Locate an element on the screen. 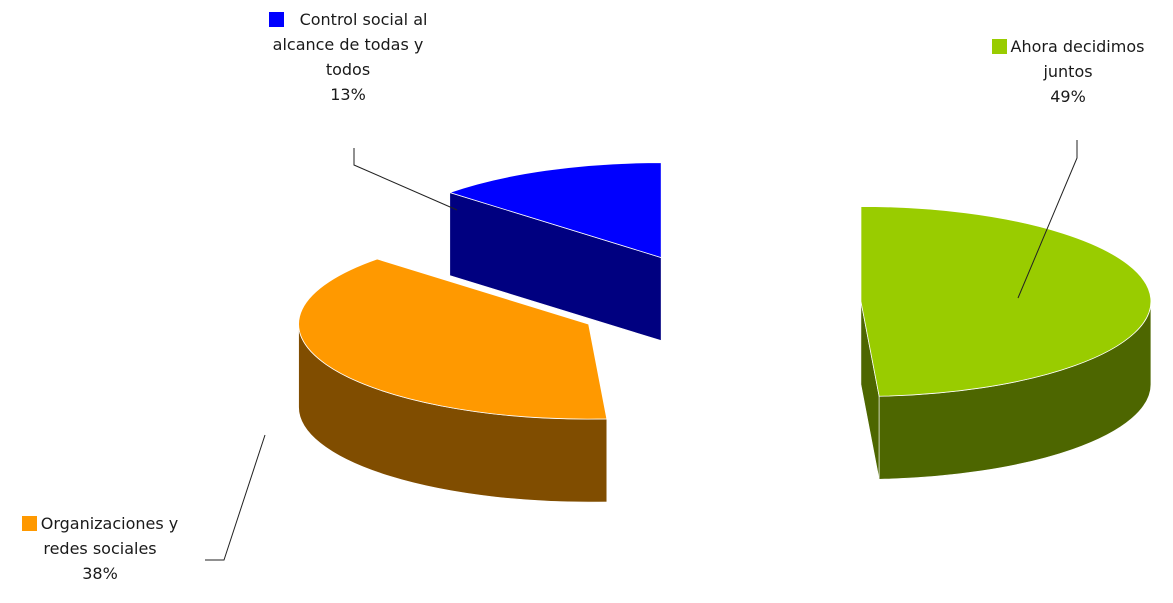  slice-label-text: Organizaciones y is located at coordinates (109, 523).